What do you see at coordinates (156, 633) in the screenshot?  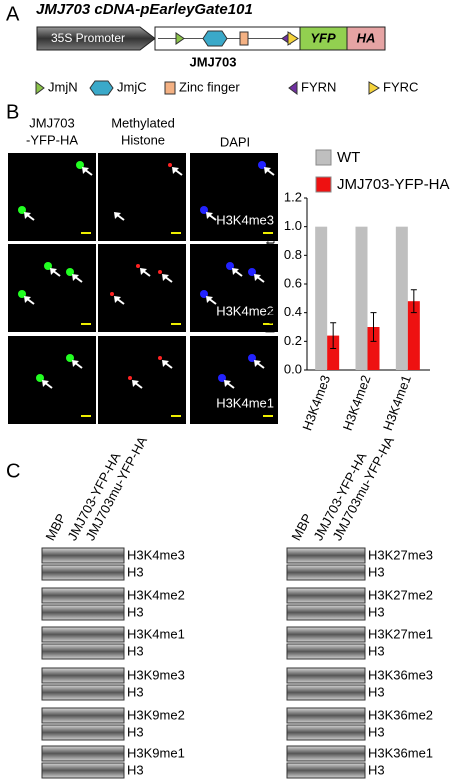 I see `blot-label: H3K4me1` at bounding box center [156, 633].